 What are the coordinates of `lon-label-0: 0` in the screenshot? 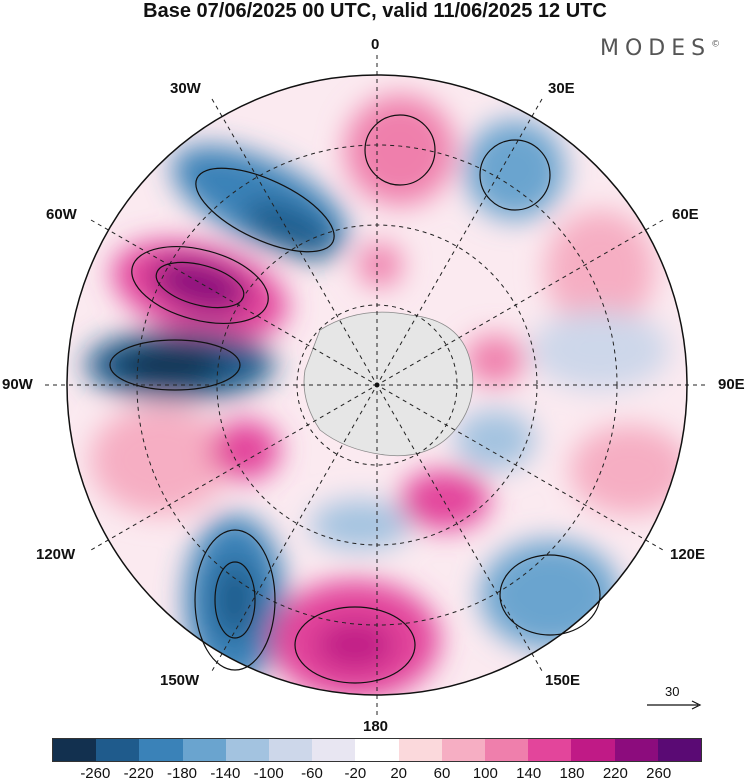 It's located at (375, 44).